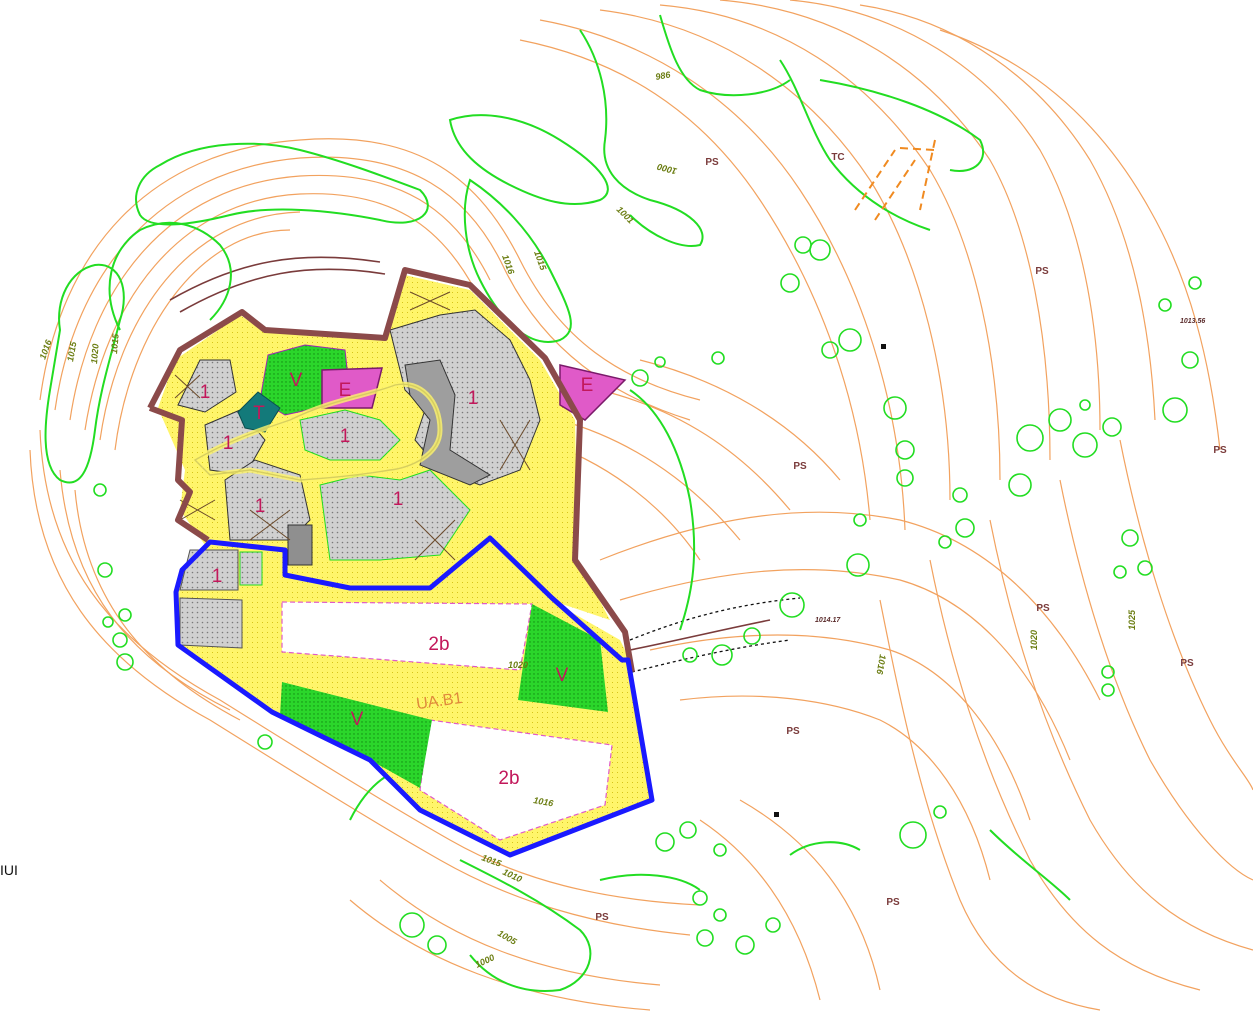 This screenshot has width=1253, height=1017. I want to click on contour-label-1005: 1005, so click(507, 937).